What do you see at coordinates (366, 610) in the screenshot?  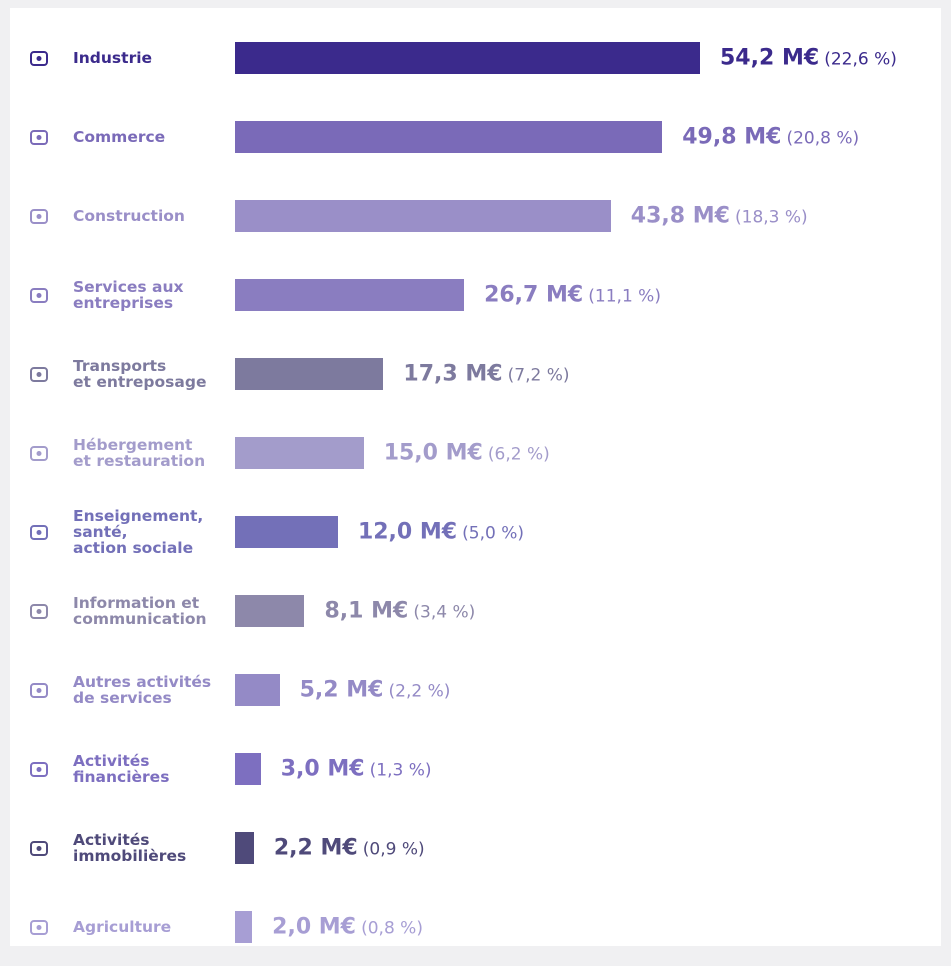 I see `value-amount: 8,1 M€` at bounding box center [366, 610].